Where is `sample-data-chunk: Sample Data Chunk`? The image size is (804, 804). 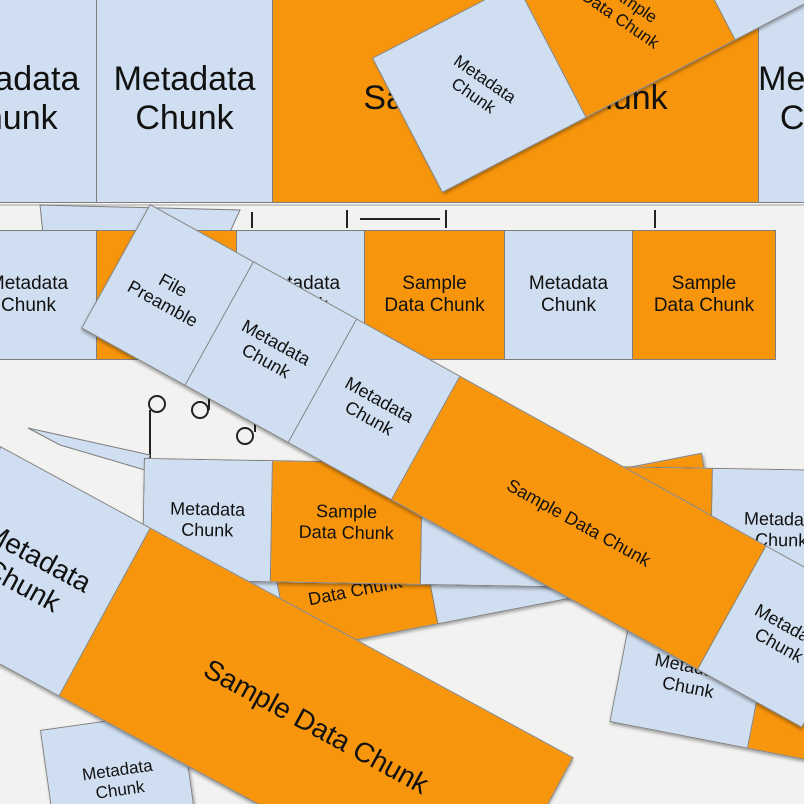 sample-data-chunk: Sample Data Chunk is located at coordinates (704, 295).